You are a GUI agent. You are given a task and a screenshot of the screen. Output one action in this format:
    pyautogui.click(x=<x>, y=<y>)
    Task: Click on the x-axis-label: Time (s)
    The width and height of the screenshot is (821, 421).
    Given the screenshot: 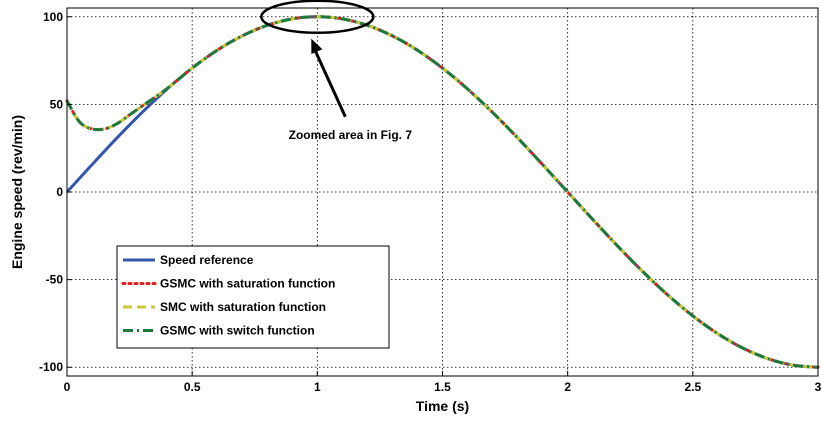 What is the action you would take?
    pyautogui.click(x=442, y=406)
    